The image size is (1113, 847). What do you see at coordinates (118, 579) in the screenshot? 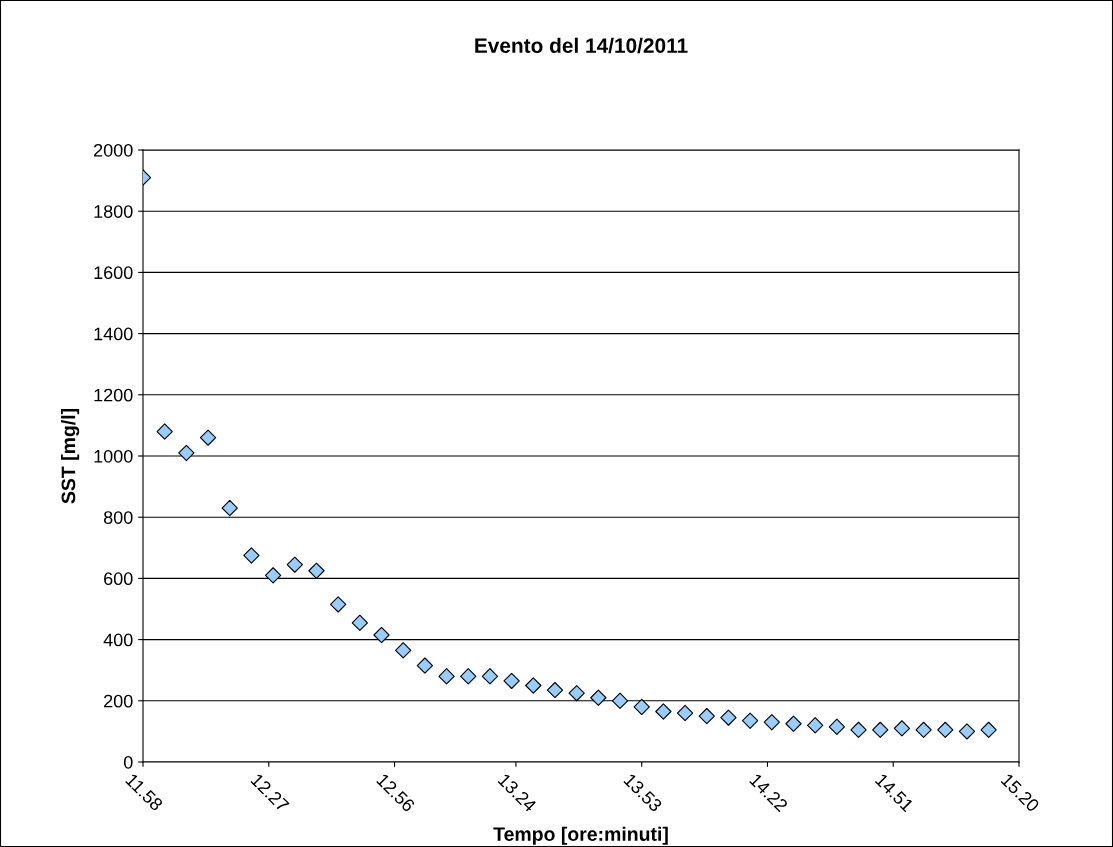
I see `y-tick-label: 600` at bounding box center [118, 579].